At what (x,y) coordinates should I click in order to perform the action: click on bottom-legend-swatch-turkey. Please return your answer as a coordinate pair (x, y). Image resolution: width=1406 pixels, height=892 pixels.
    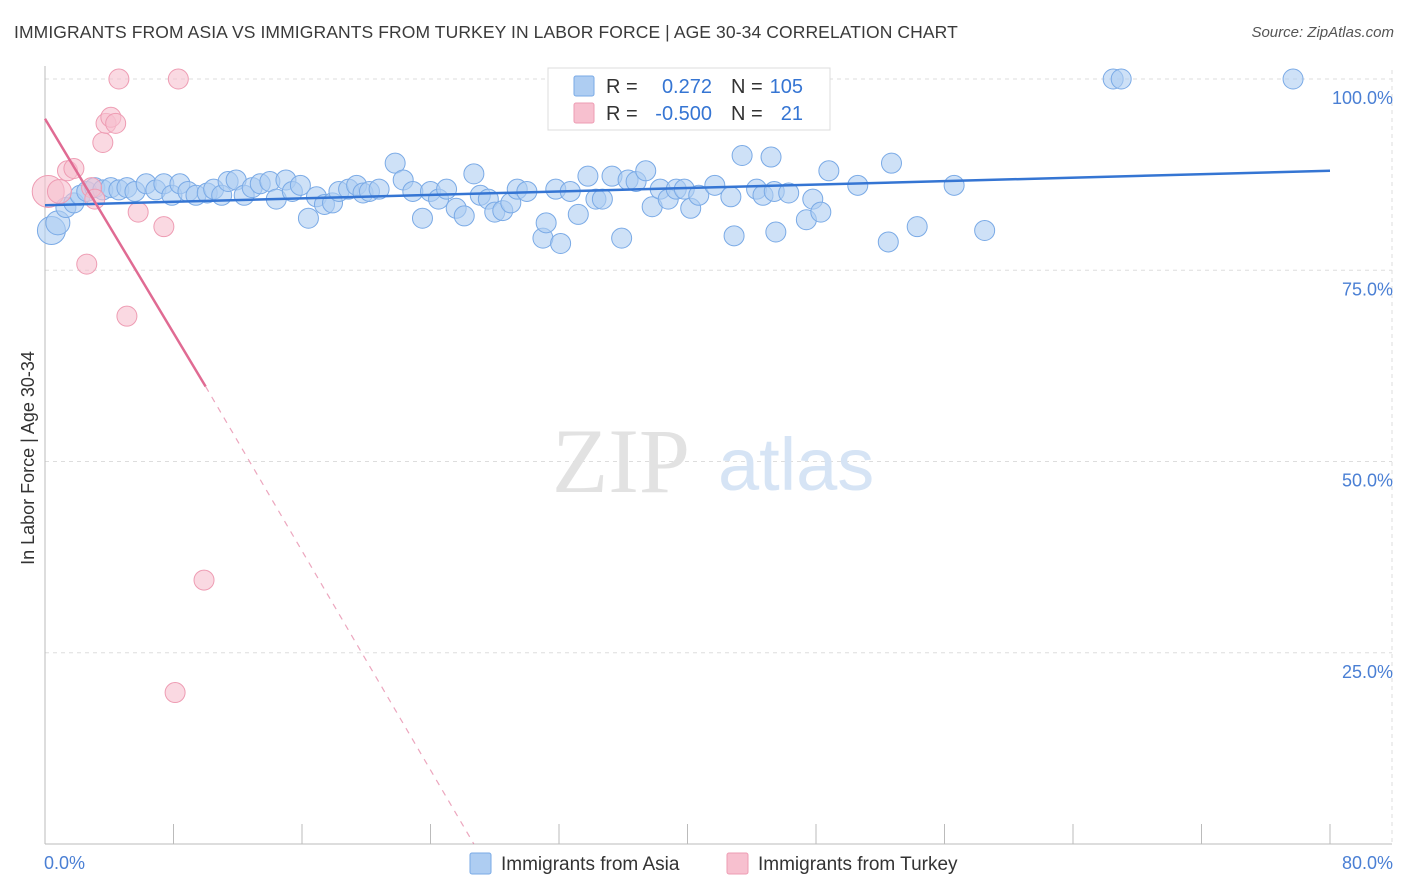
    Looking at the image, I should click on (737, 863).